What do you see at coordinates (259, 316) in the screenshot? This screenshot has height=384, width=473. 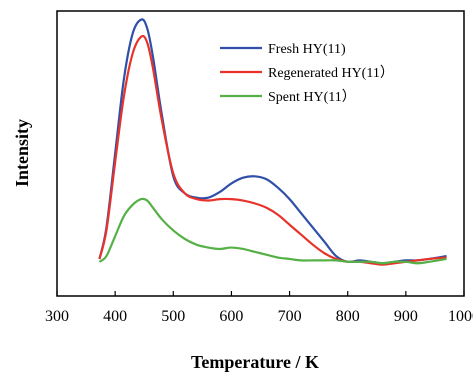 I see `x-axis-tick-labels: 300 400 500 600 700 800 900 1000` at bounding box center [259, 316].